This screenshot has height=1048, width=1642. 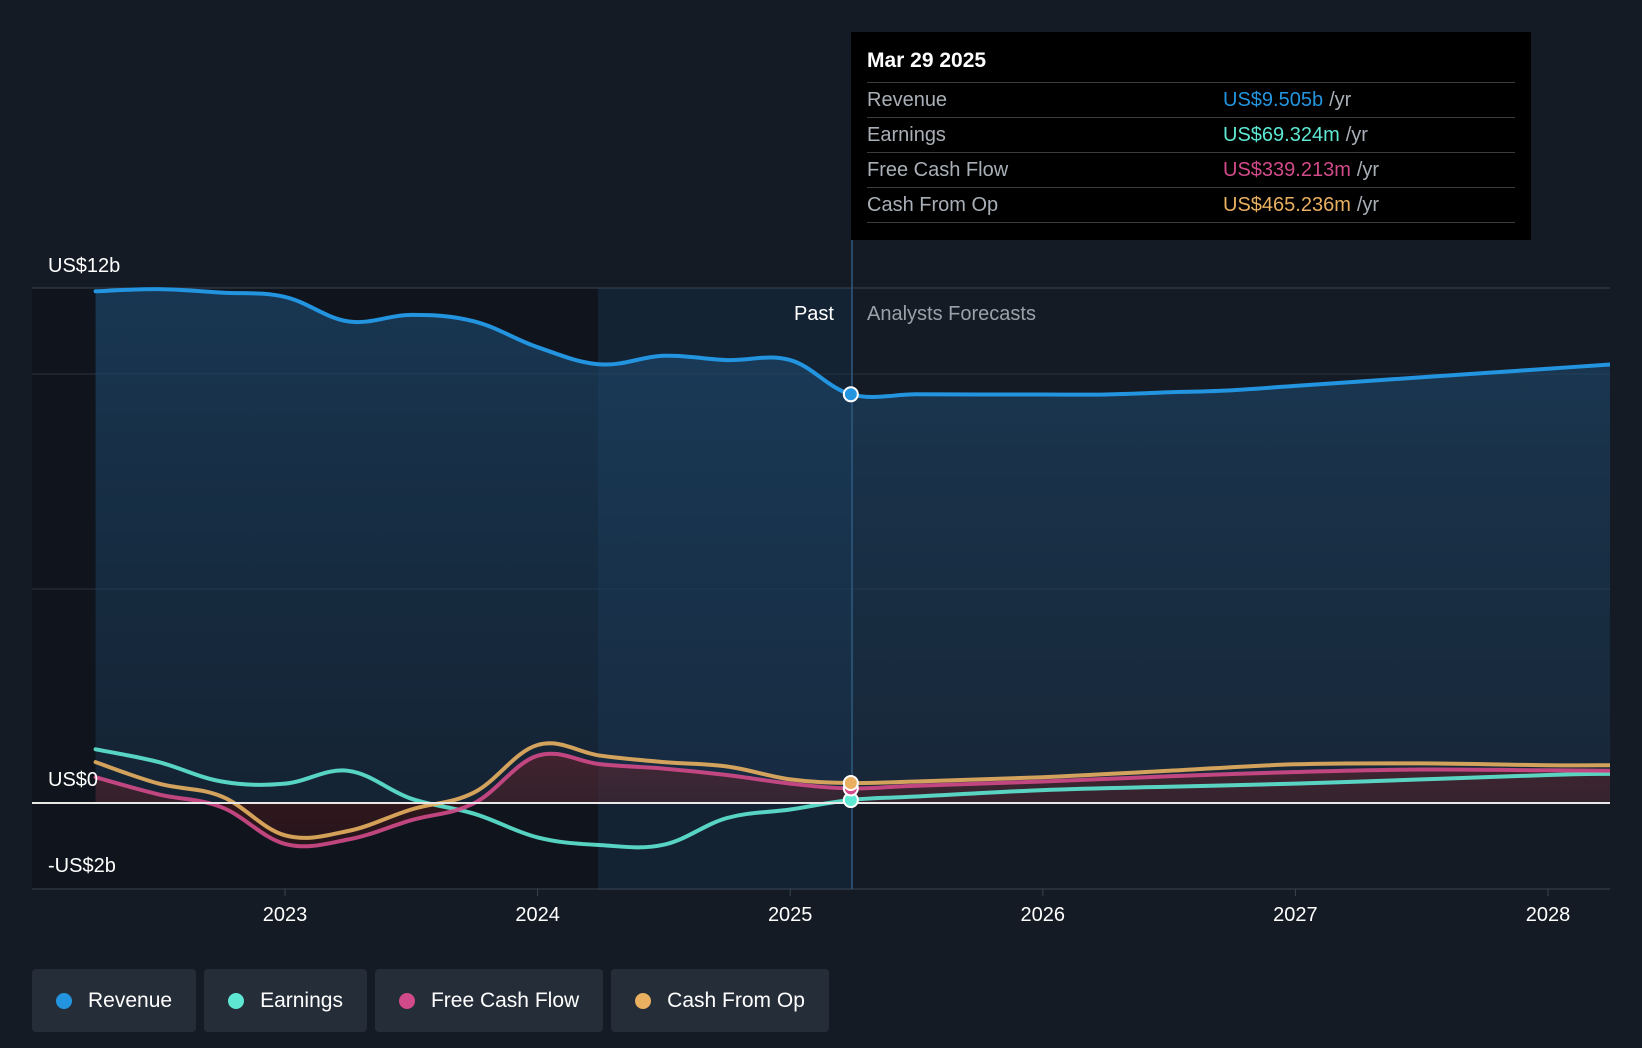 What do you see at coordinates (73, 780) in the screenshot?
I see `y-label-zero: US$0` at bounding box center [73, 780].